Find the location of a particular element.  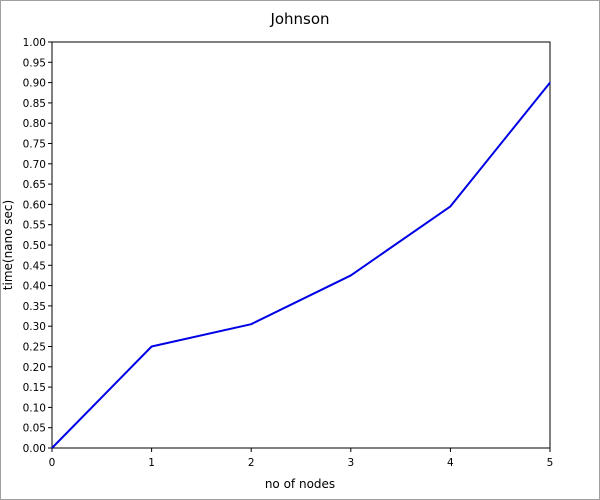

y-tick-label: 0.45 is located at coordinates (34, 266).